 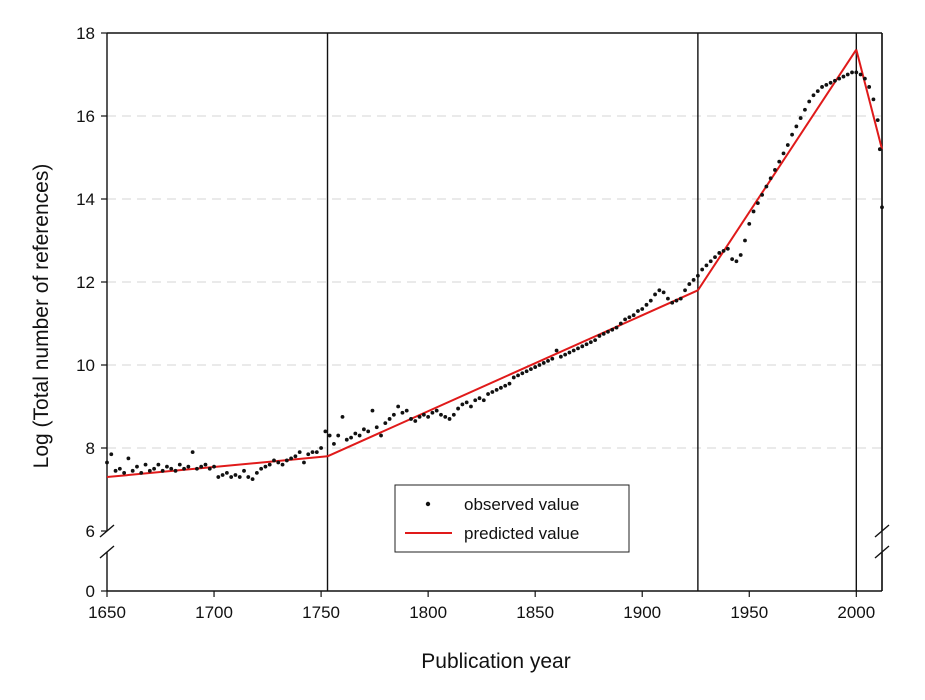 I want to click on y-tick-label: 18, so click(x=85, y=33).